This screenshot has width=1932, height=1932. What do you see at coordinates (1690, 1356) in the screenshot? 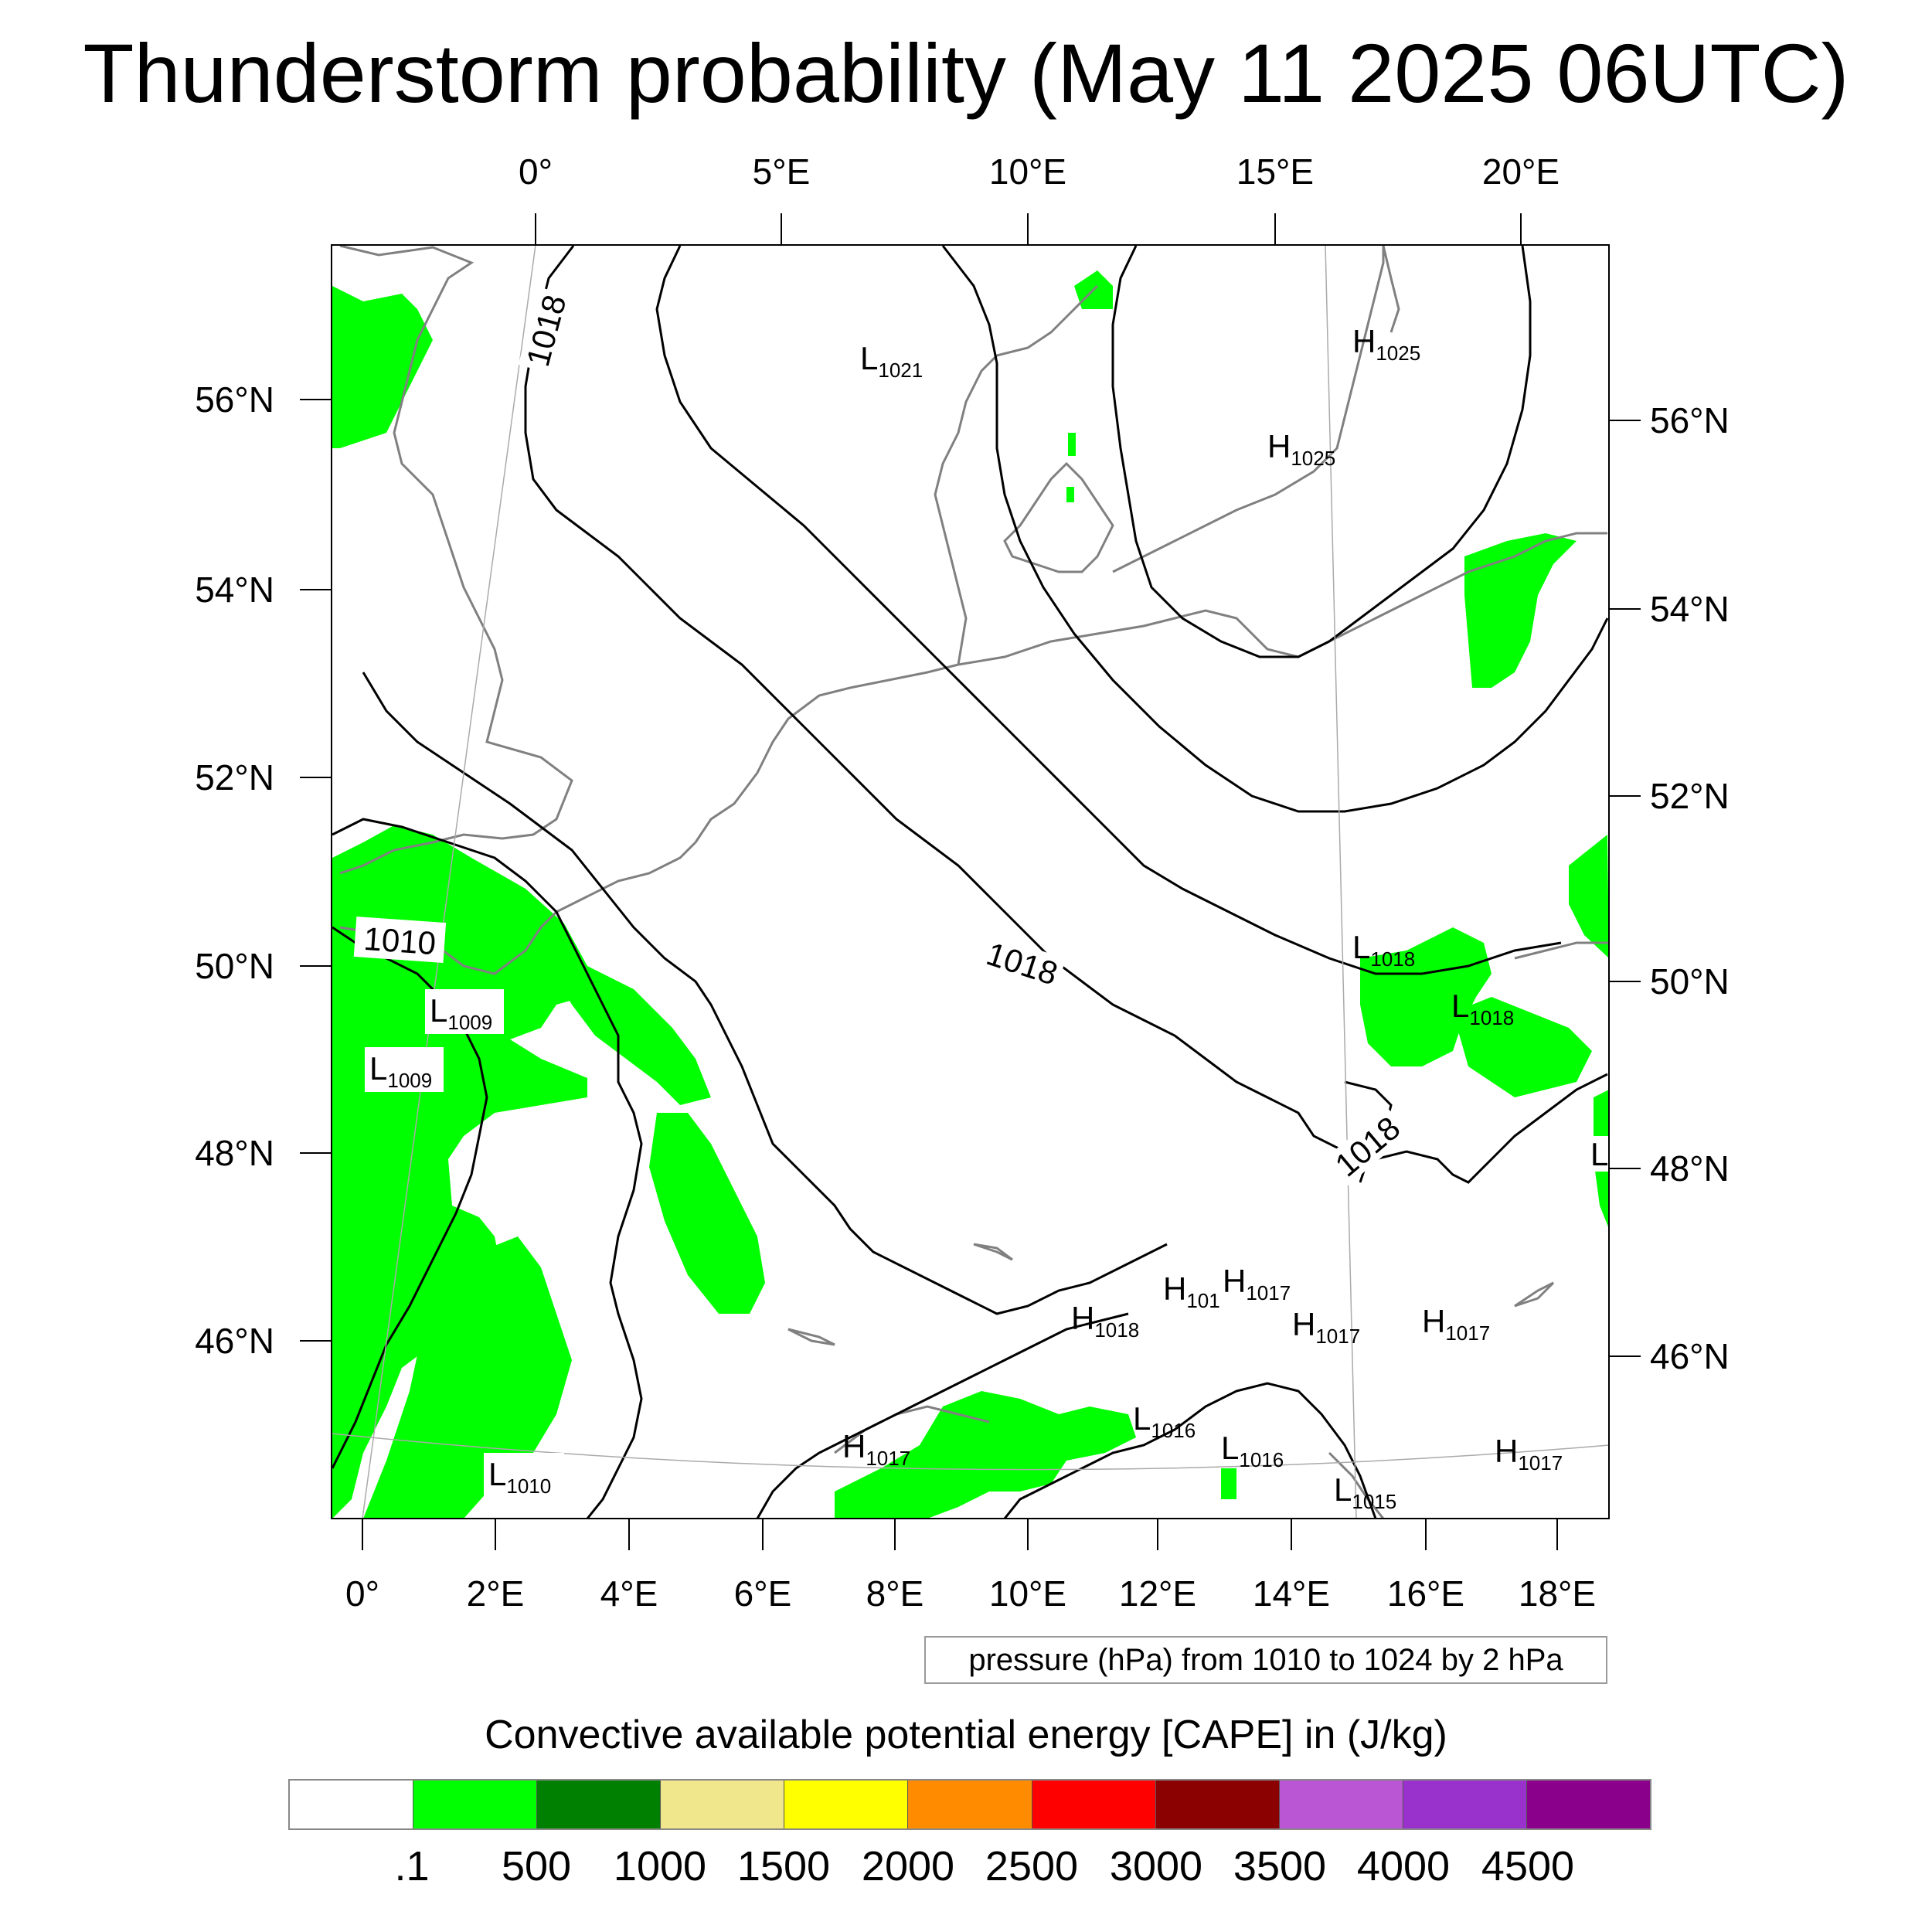
I see `tick-label-right: 46°N` at bounding box center [1690, 1356].